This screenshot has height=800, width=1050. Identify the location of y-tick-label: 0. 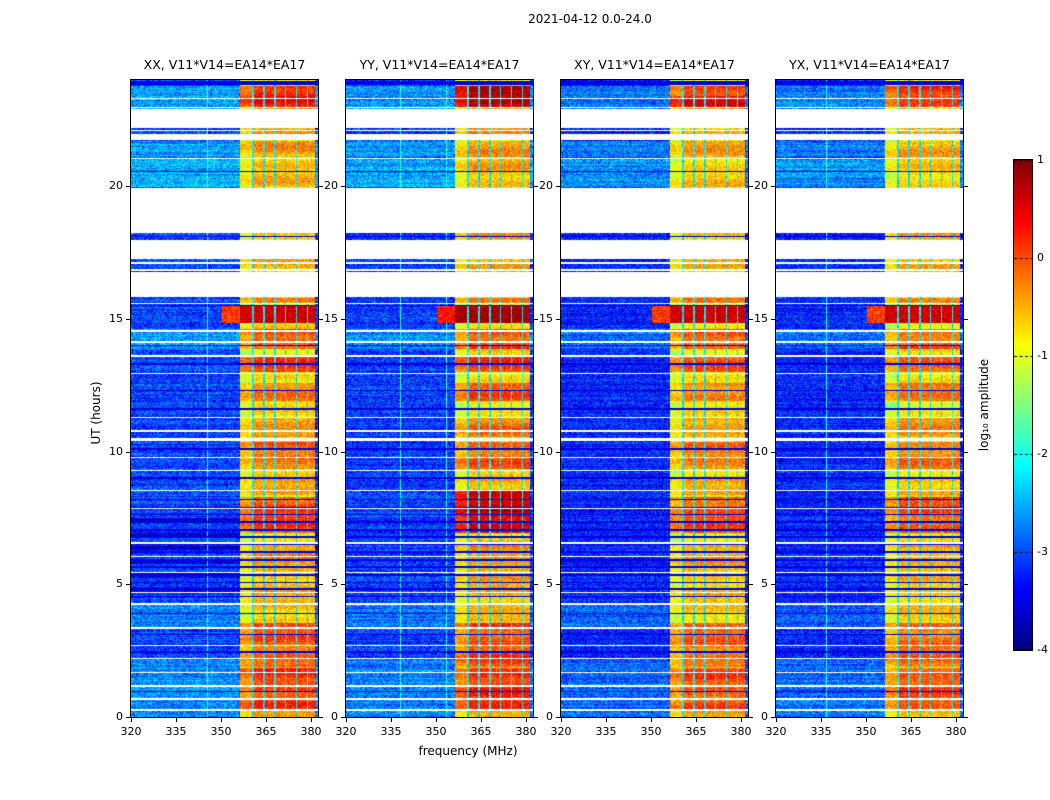
(549, 716).